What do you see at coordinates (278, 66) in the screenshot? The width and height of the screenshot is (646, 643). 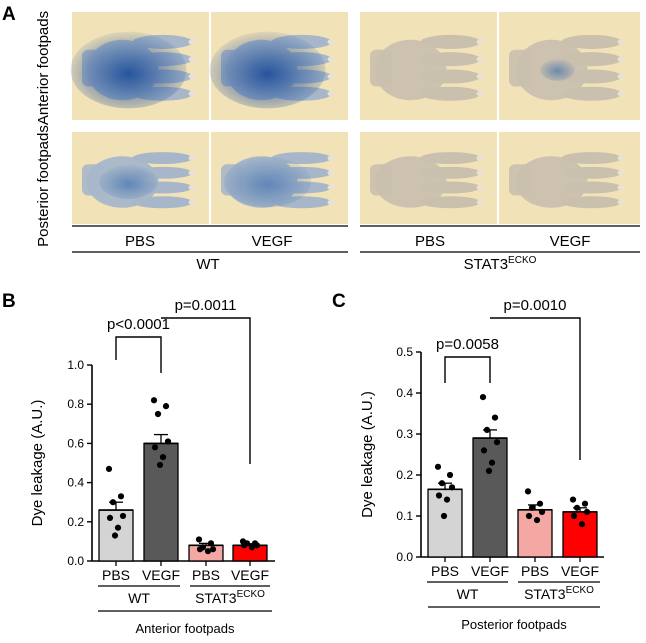 I see `photo-tile-r1-c2` at bounding box center [278, 66].